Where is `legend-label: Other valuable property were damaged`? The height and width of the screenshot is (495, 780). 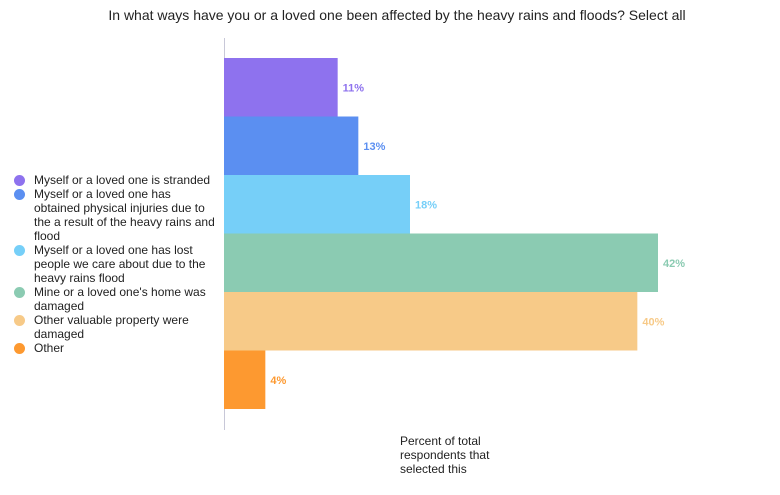
legend-label: Other valuable property were damaged is located at coordinates (111, 327).